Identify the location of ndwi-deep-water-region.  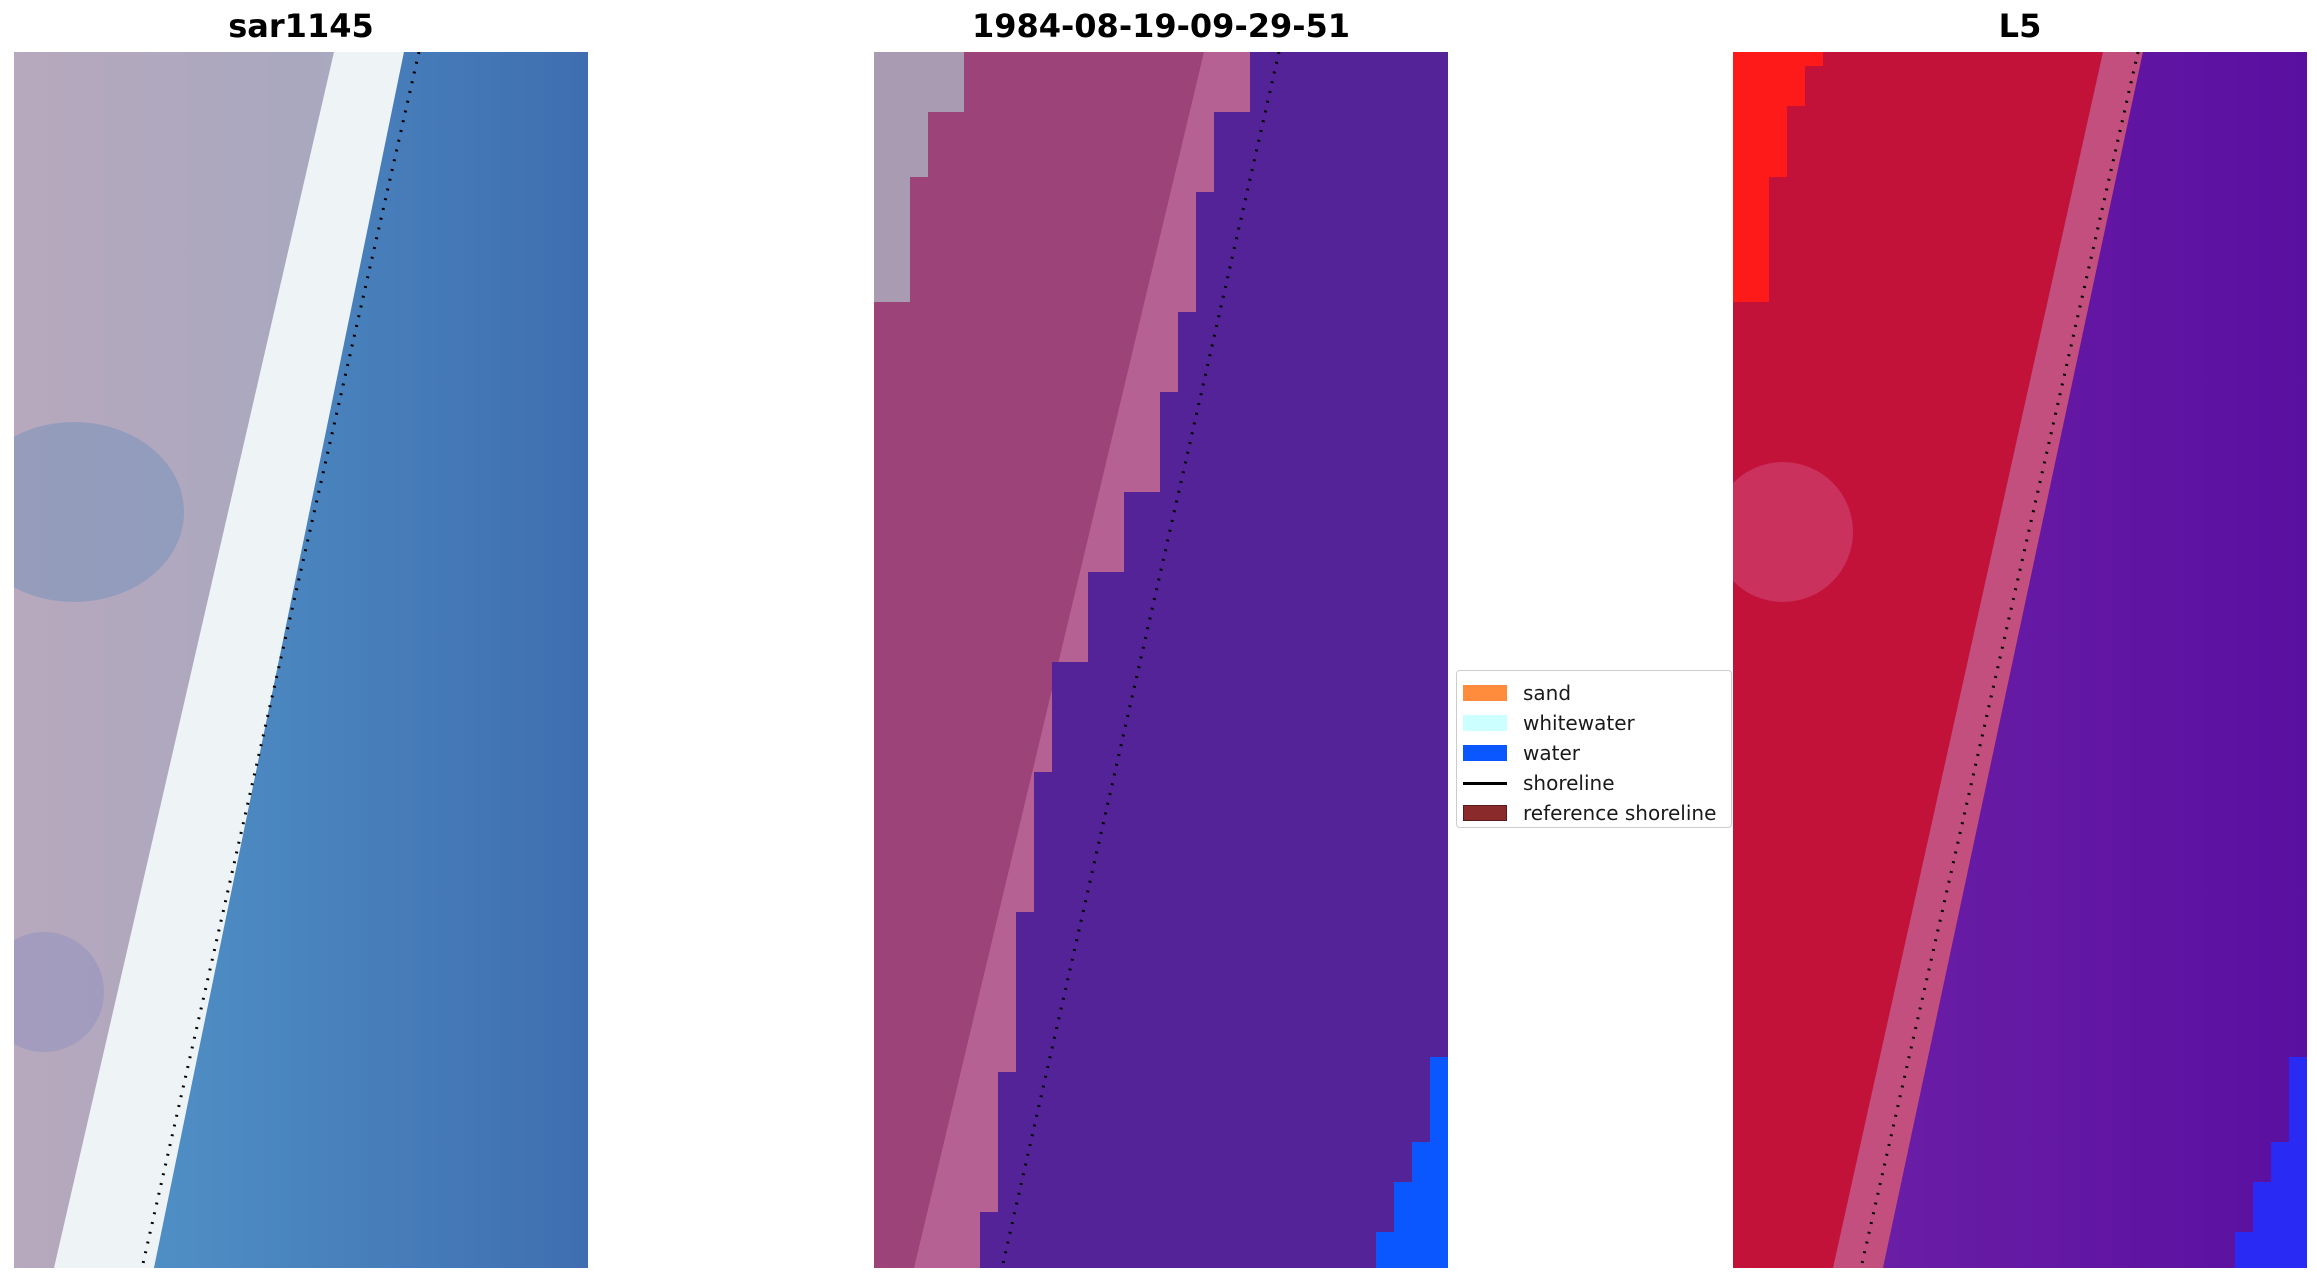
(2271, 1162).